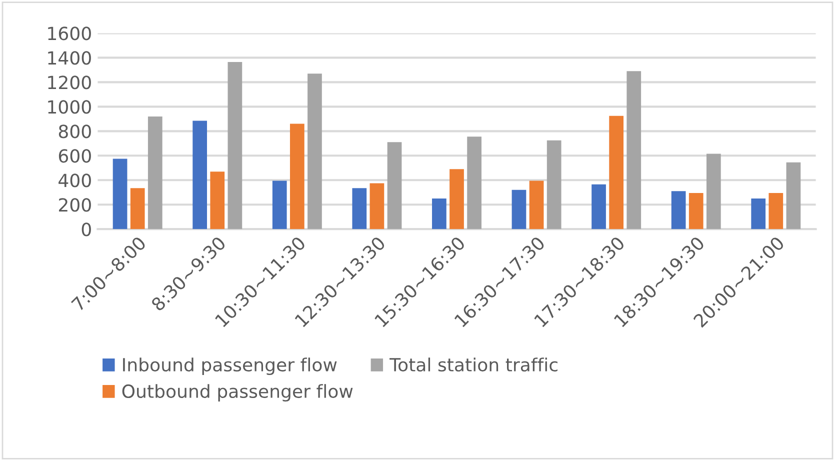 The height and width of the screenshot is (461, 835). Describe the element at coordinates (69, 58) in the screenshot. I see `y-tick-label: 1400` at that location.